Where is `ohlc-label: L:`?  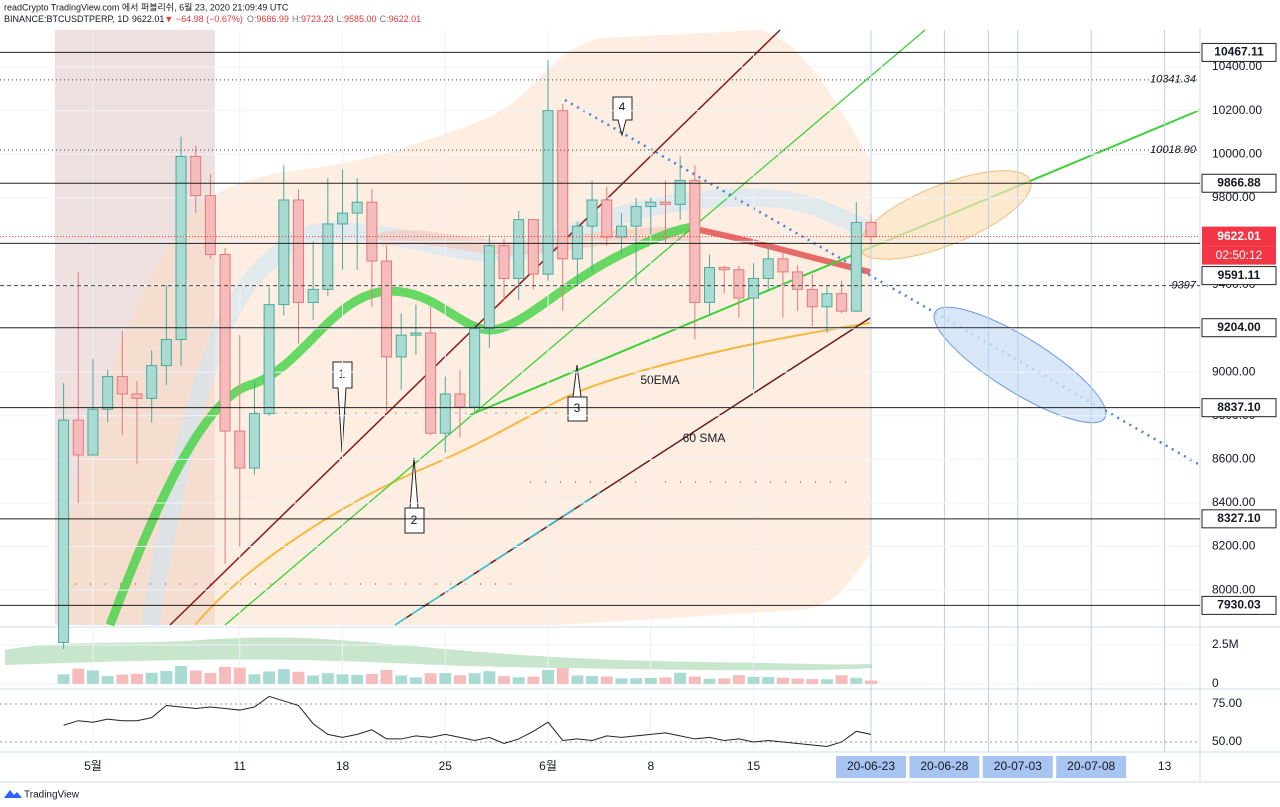 ohlc-label: L: is located at coordinates (341, 19).